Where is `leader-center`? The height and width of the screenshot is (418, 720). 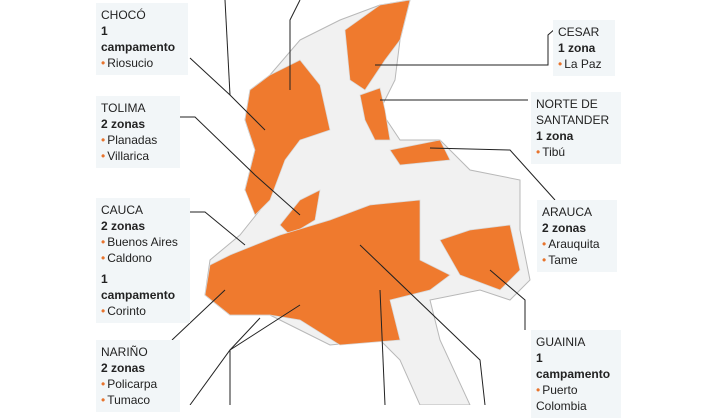
leader-center is located at coordinates (382, 347).